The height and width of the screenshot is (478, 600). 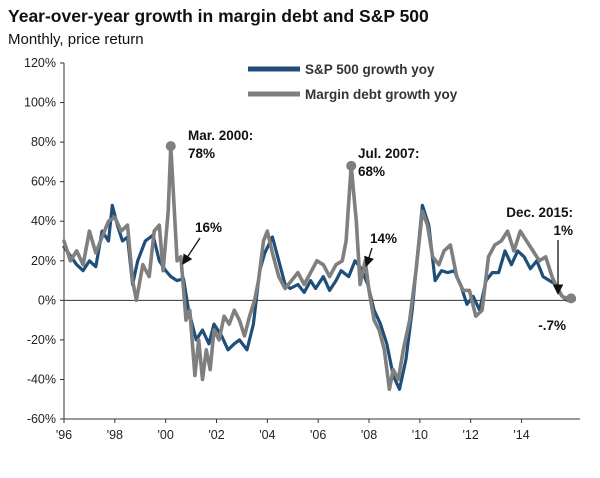 I want to click on legend-label: Margin debt growth yoy, so click(x=381, y=94).